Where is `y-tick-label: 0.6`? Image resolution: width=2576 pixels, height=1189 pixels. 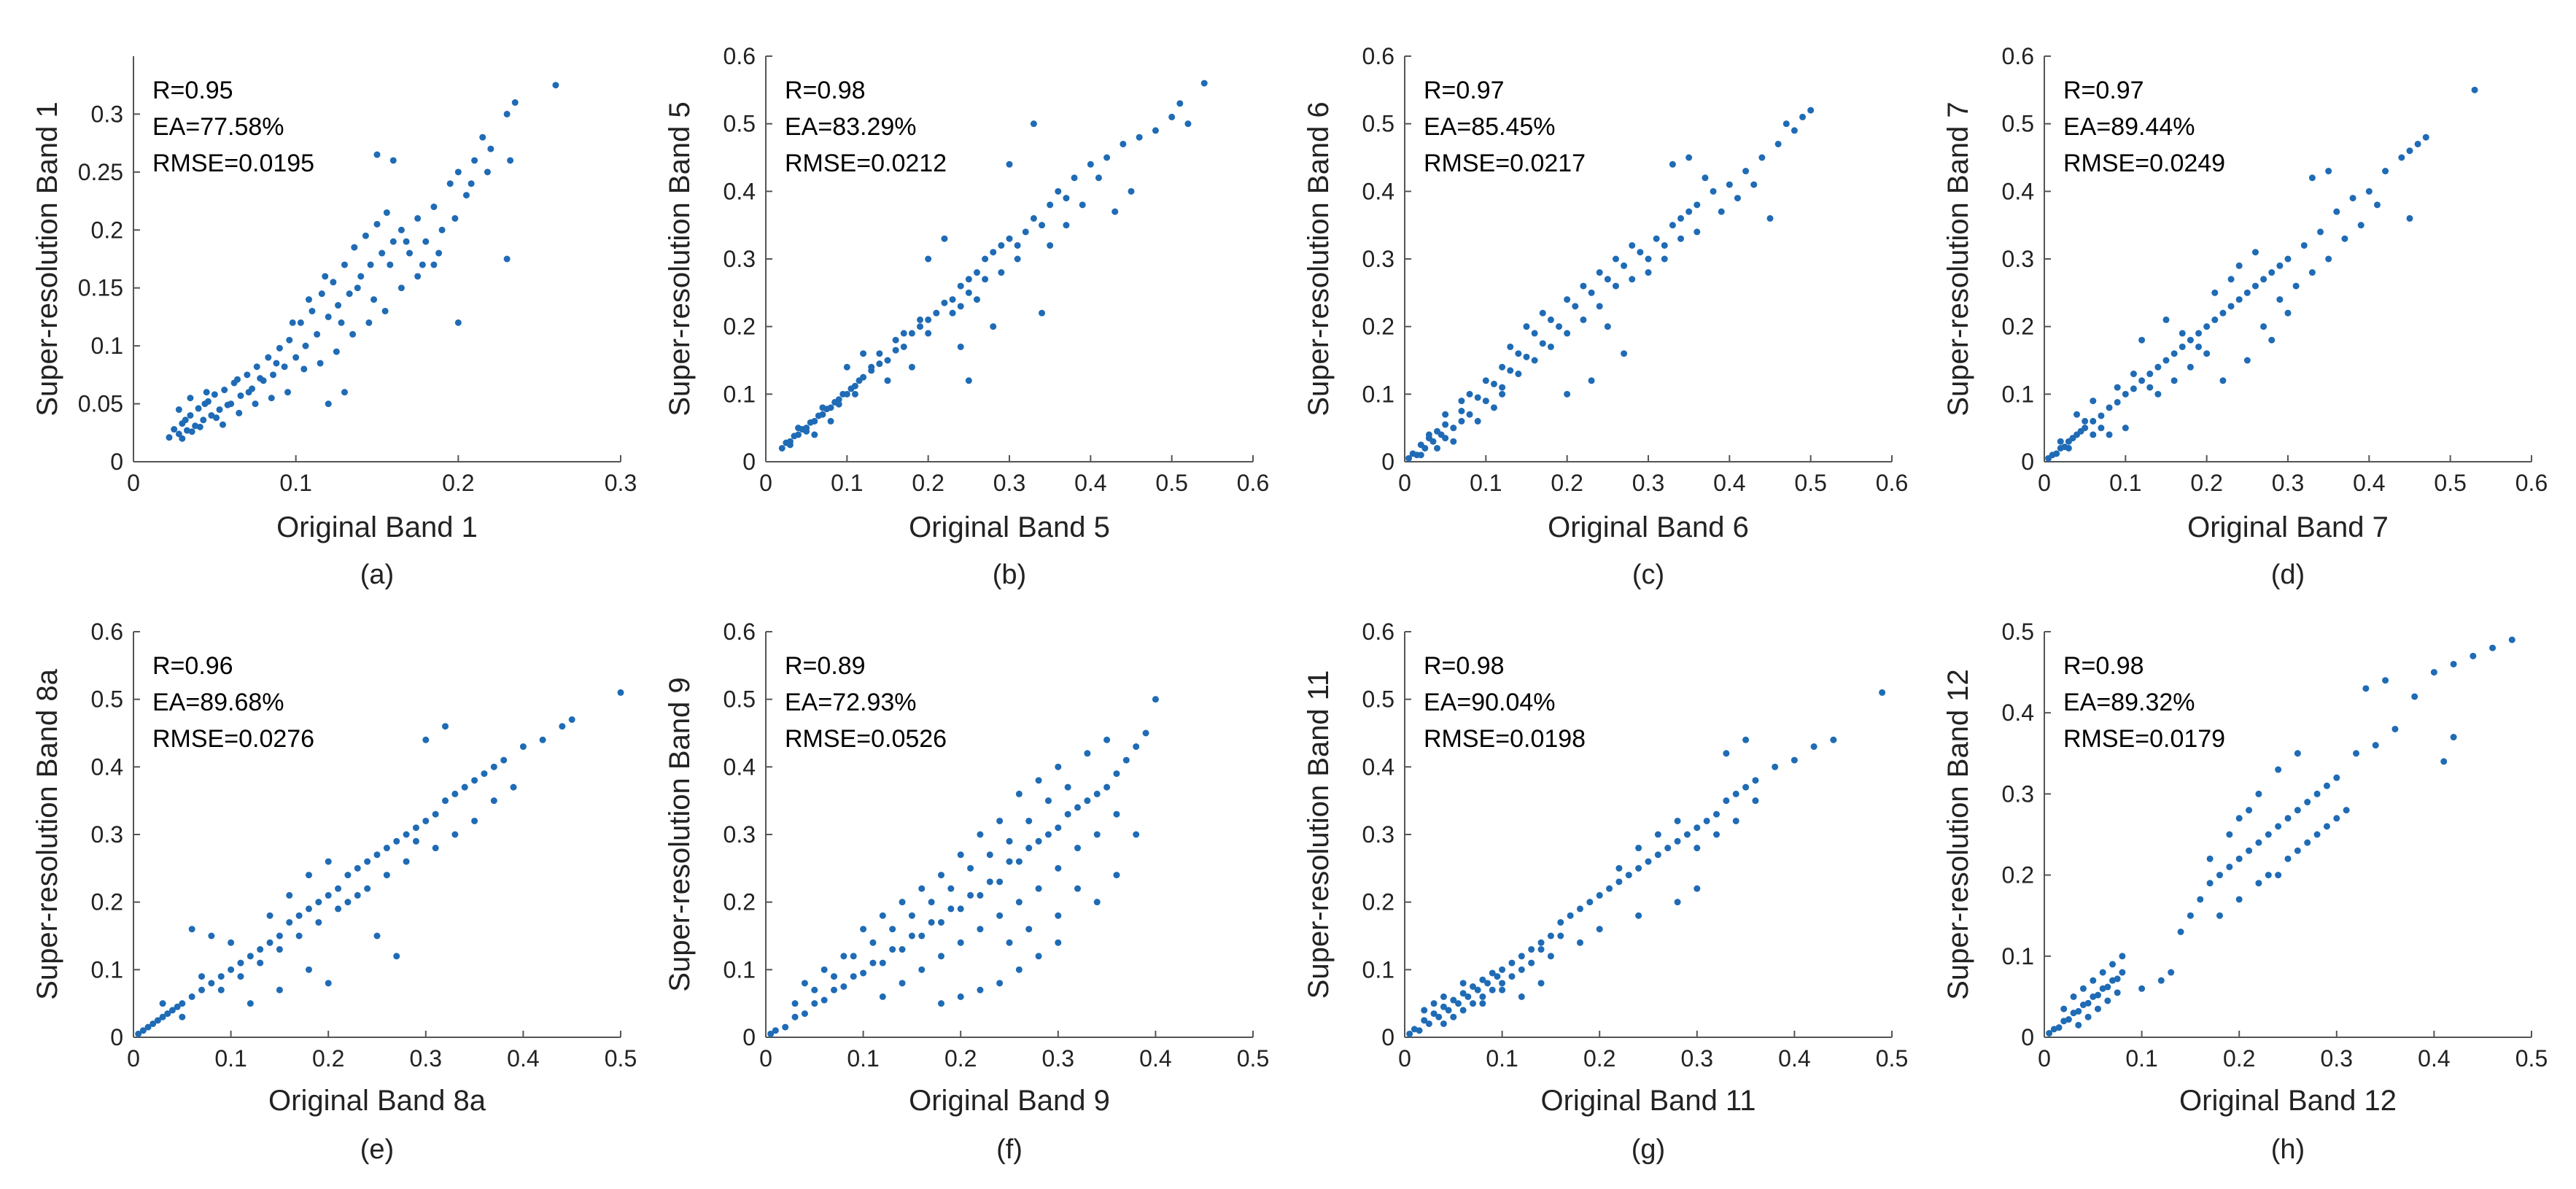
y-tick-label: 0.6 is located at coordinates (107, 632).